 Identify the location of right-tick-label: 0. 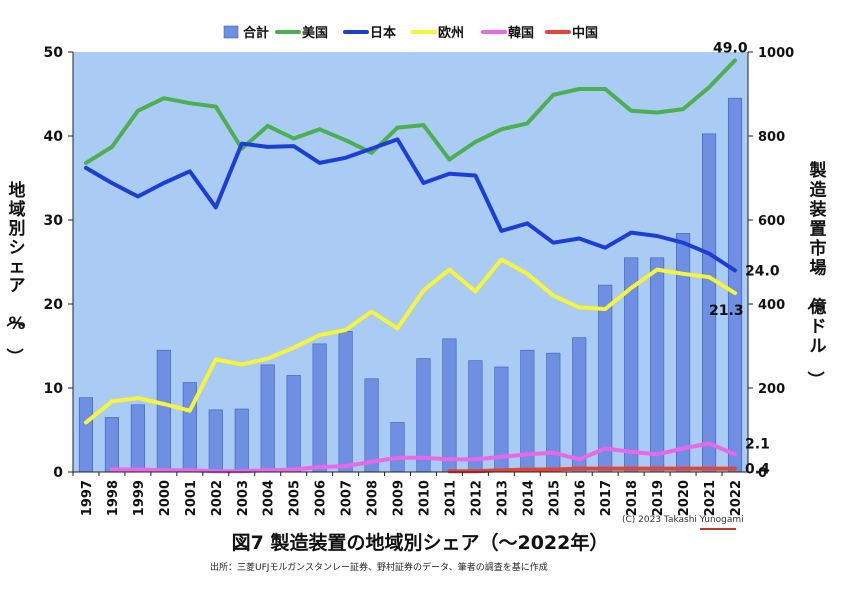
(762, 473).